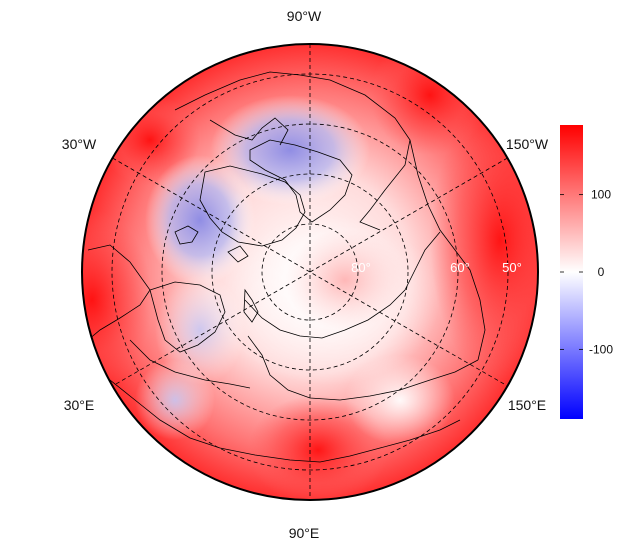 The height and width of the screenshot is (552, 625). What do you see at coordinates (190, 364) in the screenshot?
I see `coast-asia-inner` at bounding box center [190, 364].